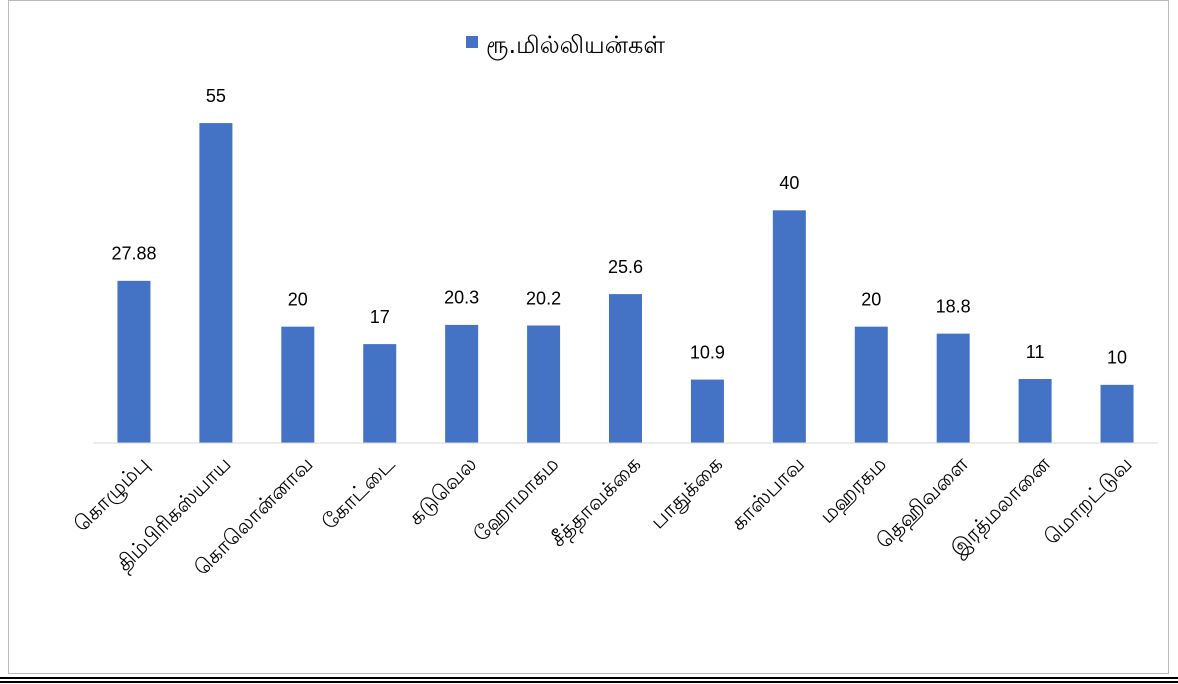 Image resolution: width=1178 pixels, height=684 pixels. I want to click on data-label: 10, so click(1117, 358).